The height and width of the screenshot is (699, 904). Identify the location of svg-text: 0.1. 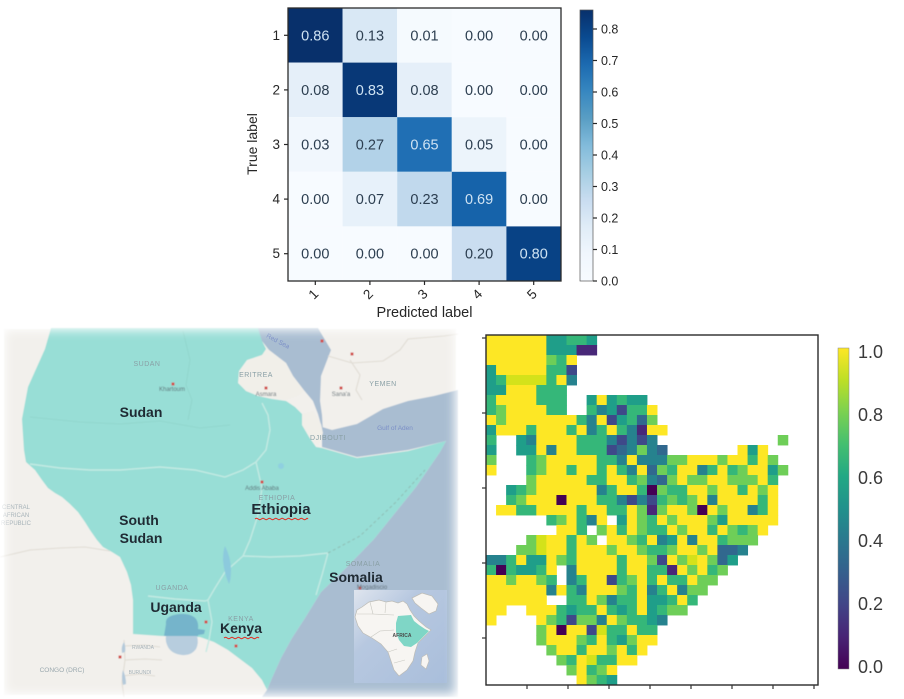
(609, 250).